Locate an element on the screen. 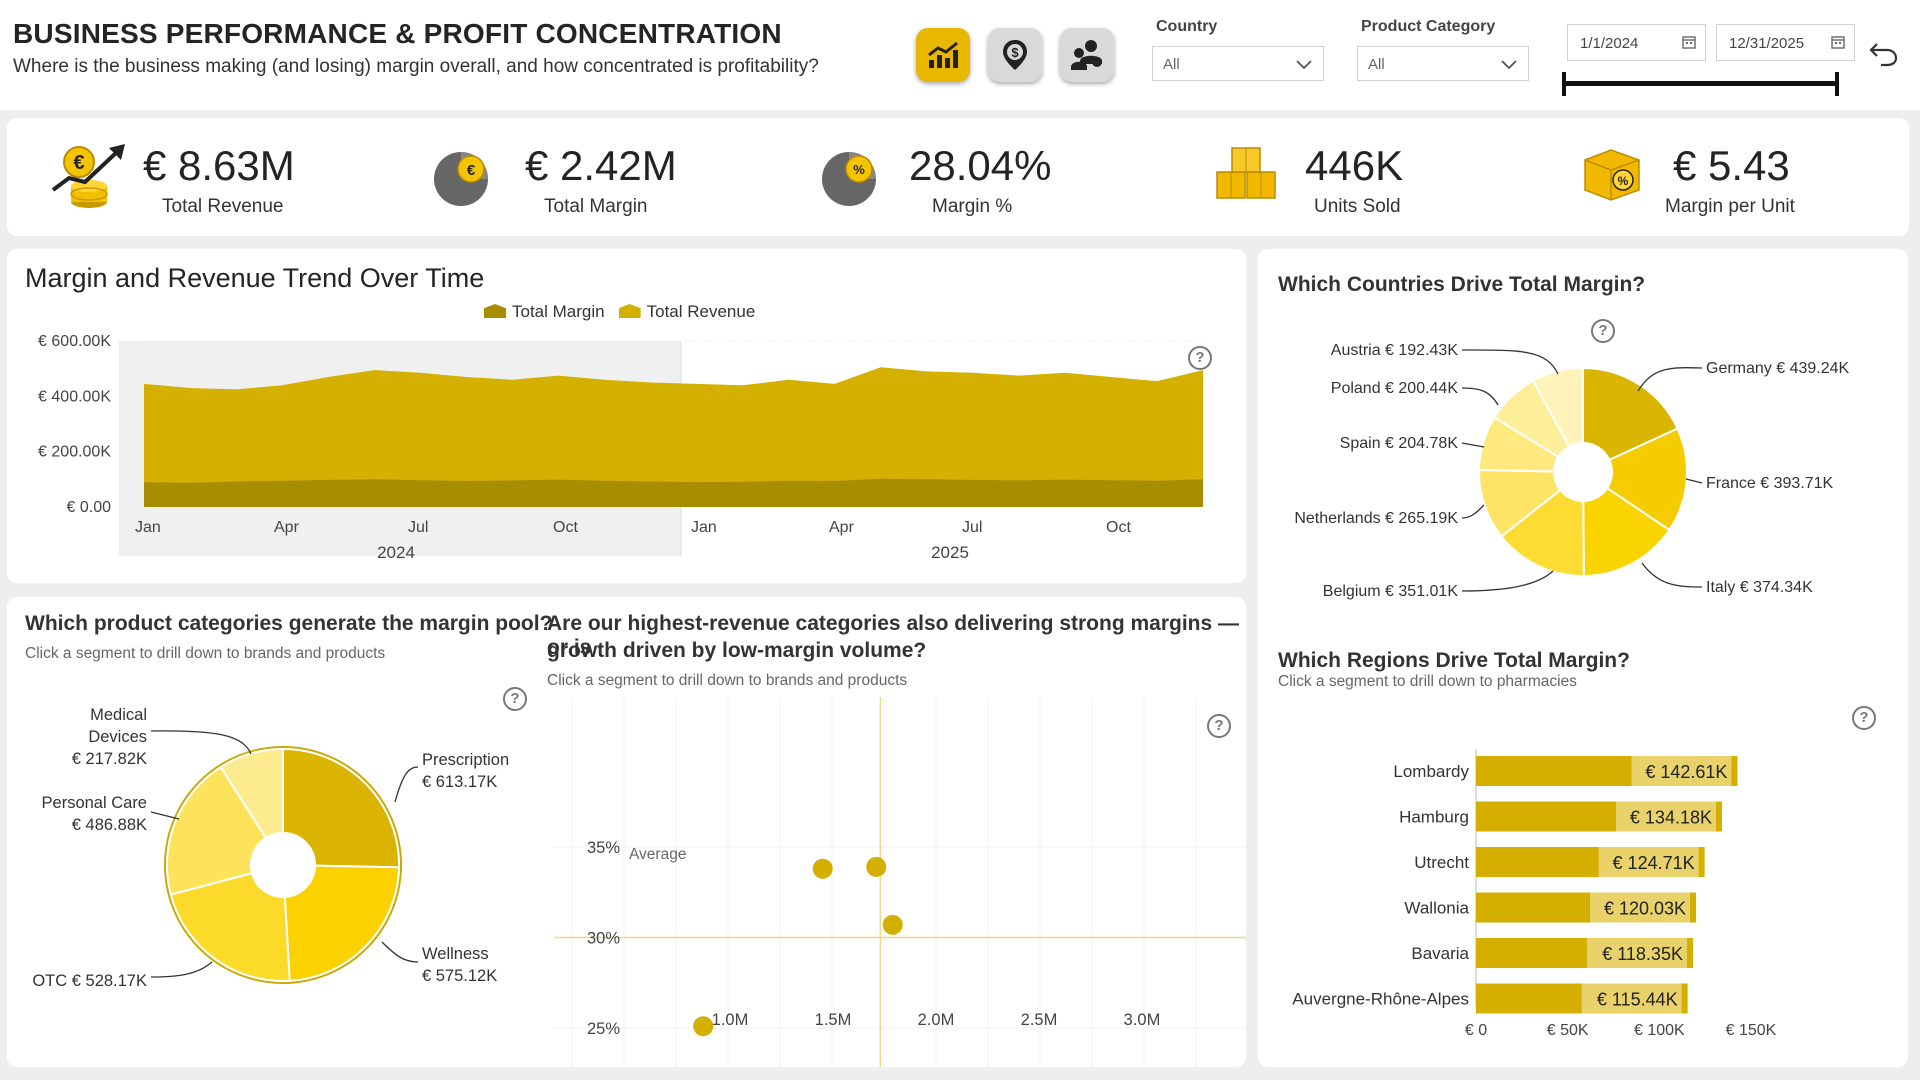 This screenshot has height=1080, width=1920. kpi-label: Units Sold is located at coordinates (1357, 206).